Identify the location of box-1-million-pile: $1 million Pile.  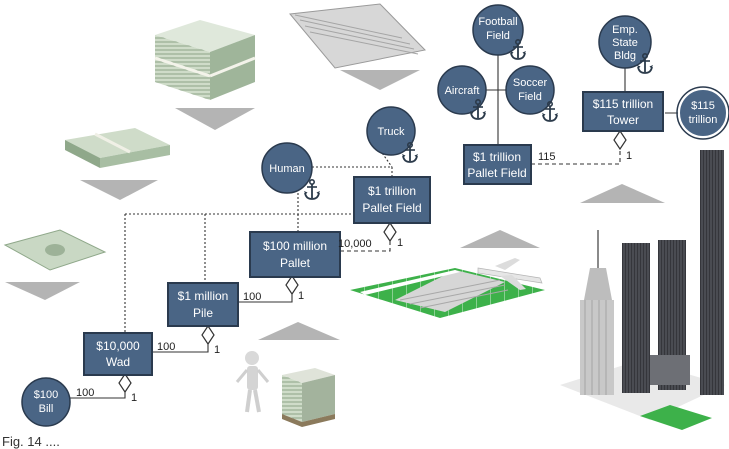
(203, 304).